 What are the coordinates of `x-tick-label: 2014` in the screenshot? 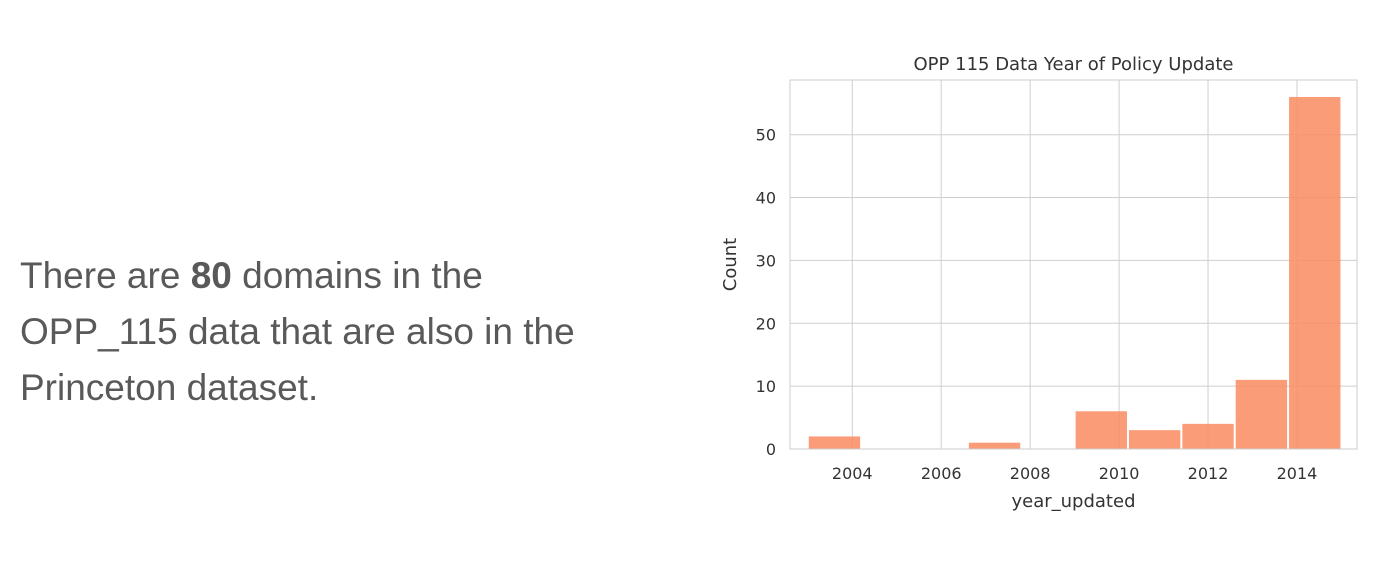 It's located at (1297, 473).